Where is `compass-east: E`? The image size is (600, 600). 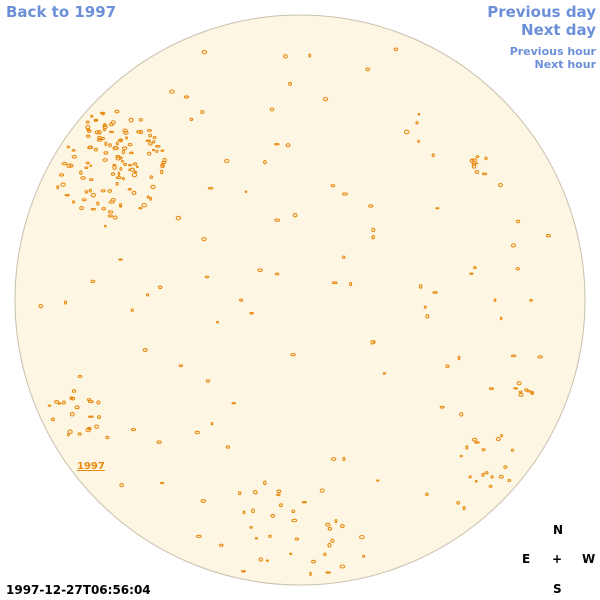
compass-east: E is located at coordinates (526, 559).